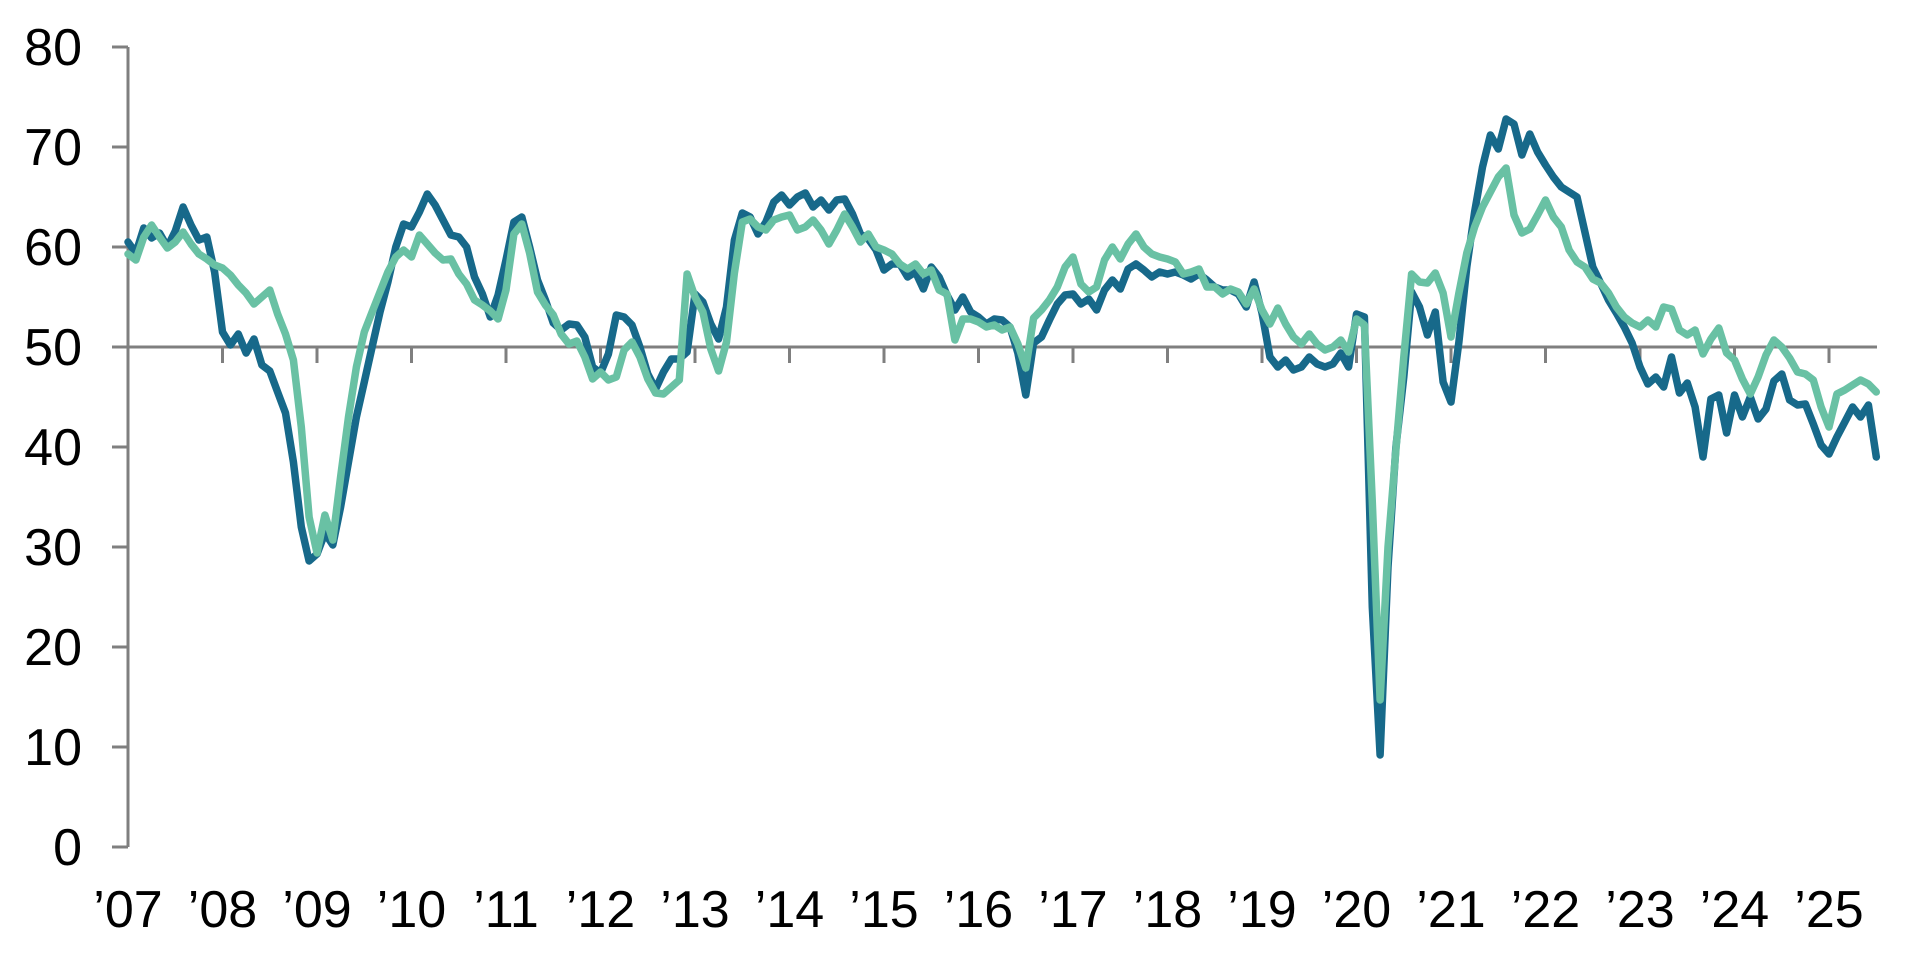  What do you see at coordinates (411, 910) in the screenshot?
I see `x-axis-label: ’10` at bounding box center [411, 910].